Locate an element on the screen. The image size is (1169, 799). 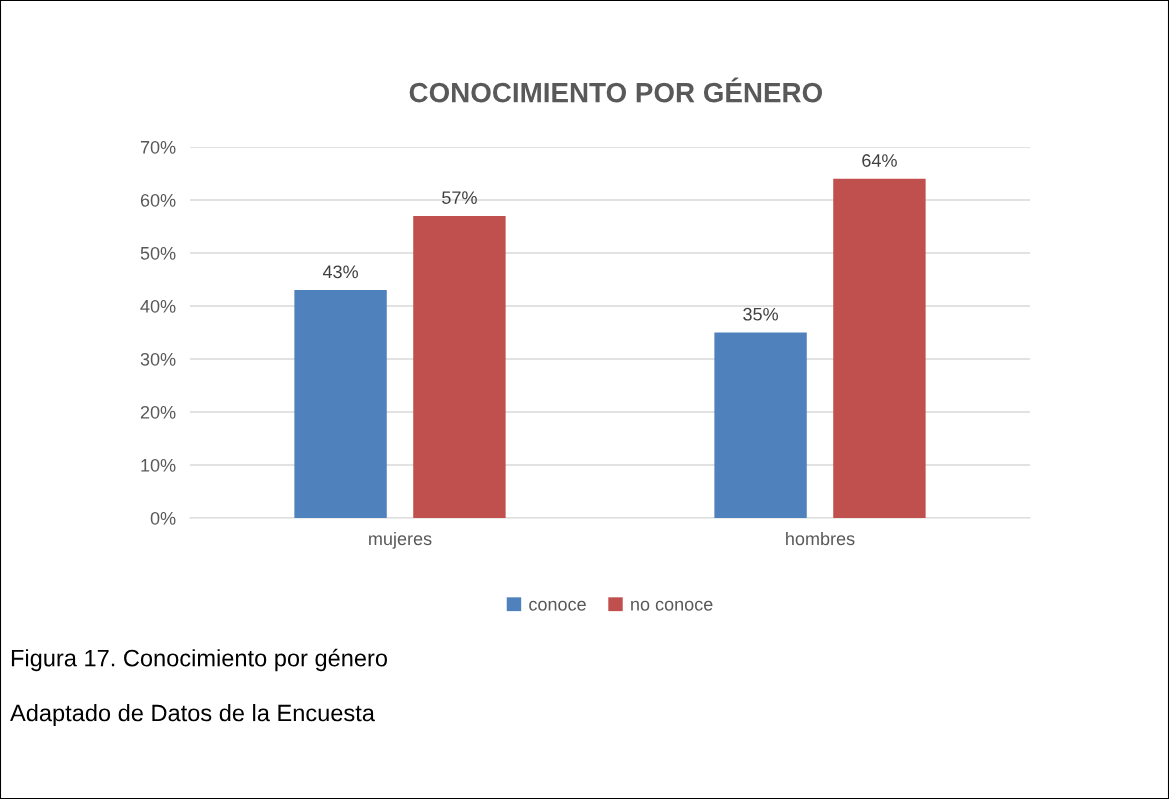
legend-label: no conoce is located at coordinates (672, 605).